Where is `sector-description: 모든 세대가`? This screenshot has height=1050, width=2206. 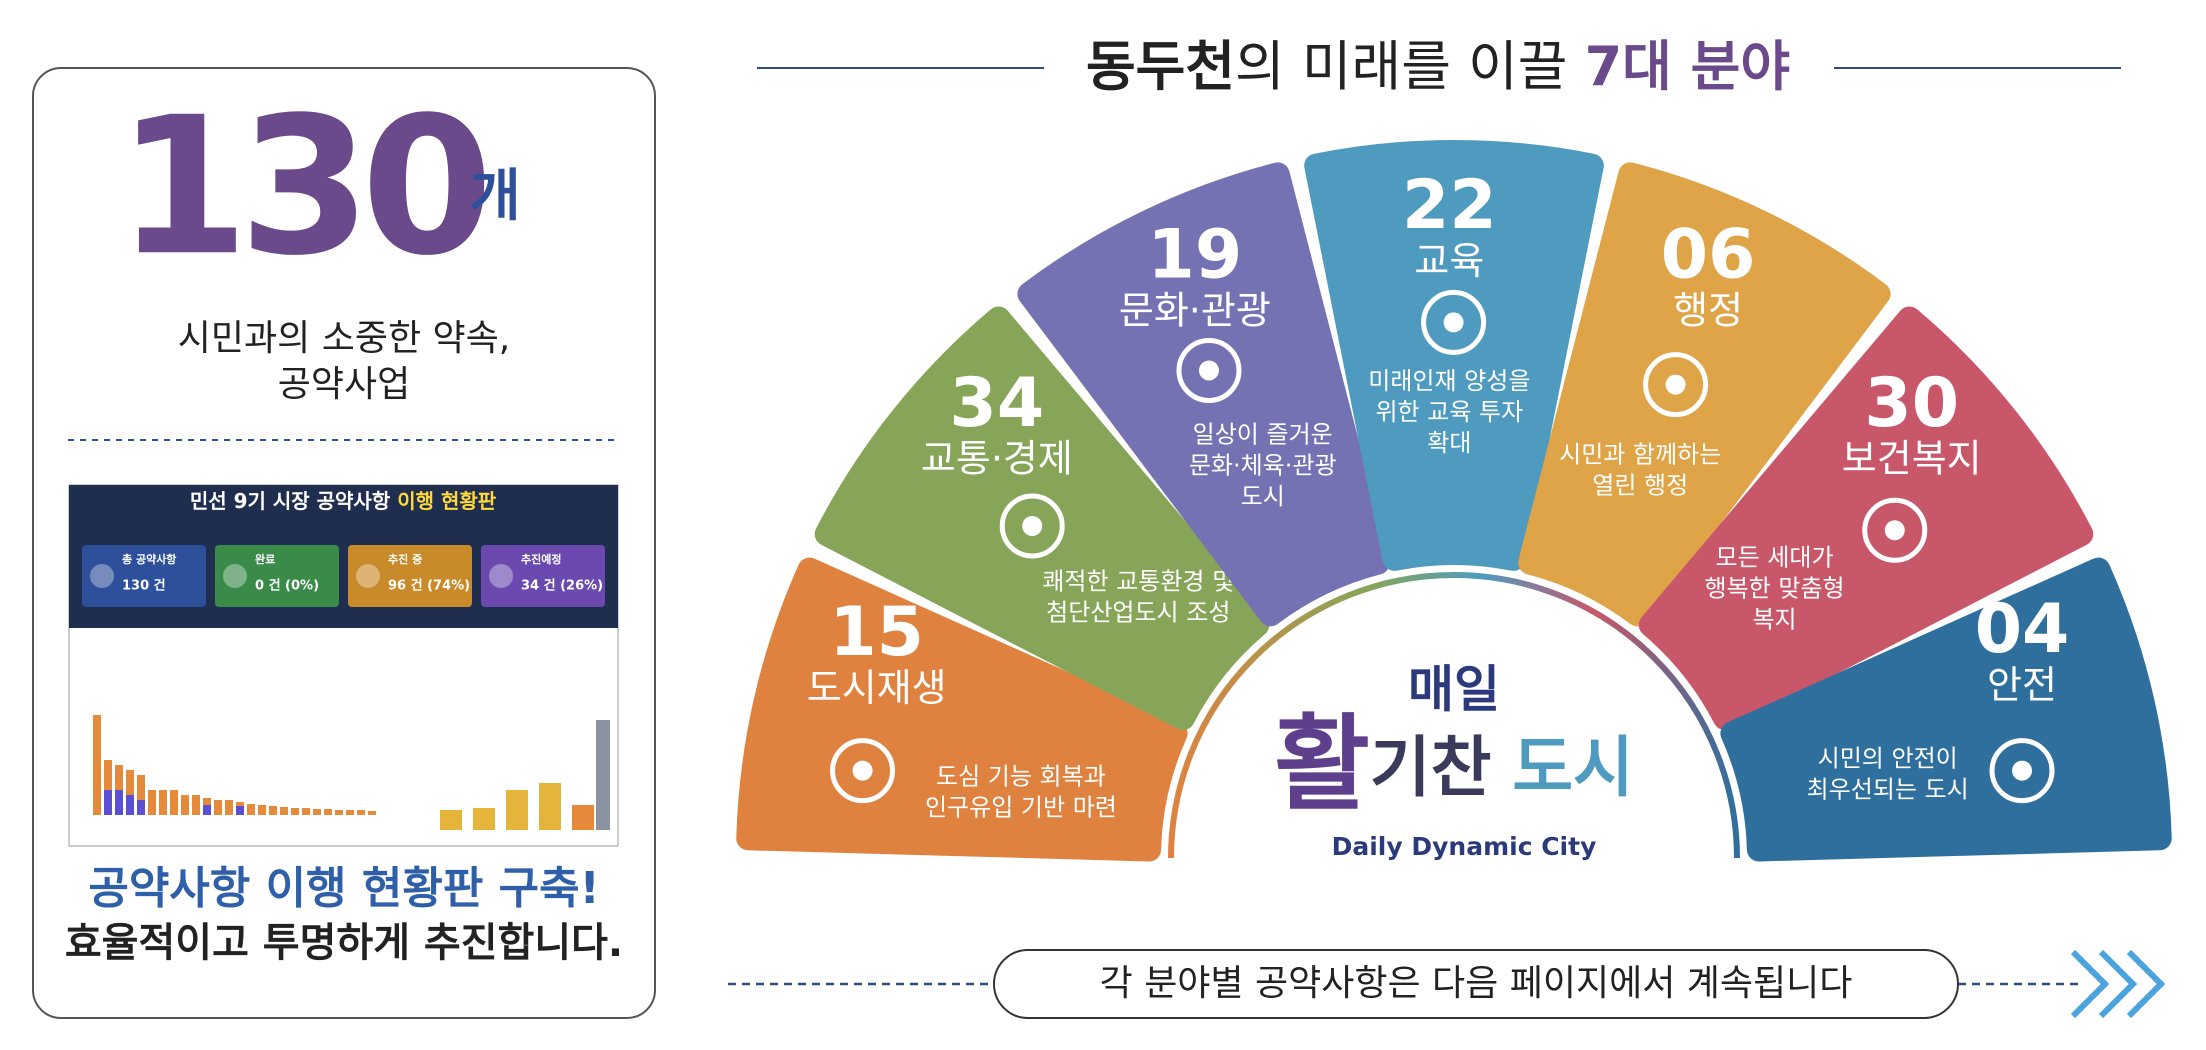 sector-description: 모든 세대가 is located at coordinates (1775, 558).